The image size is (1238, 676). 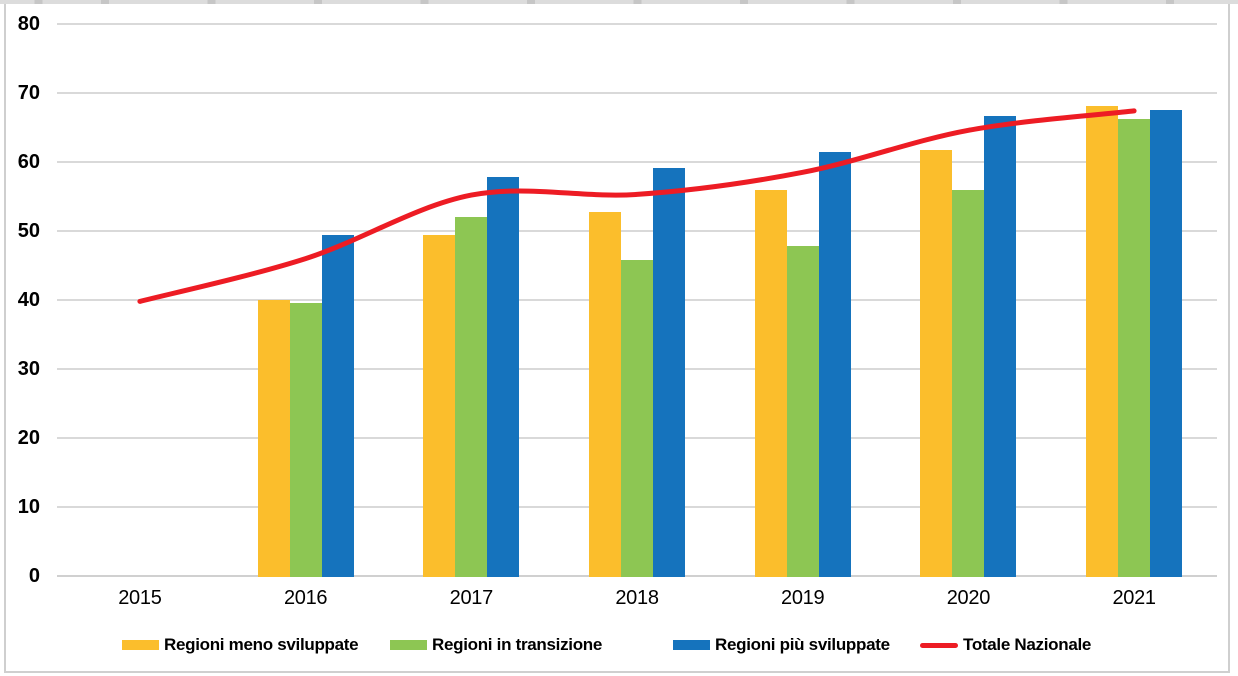 I want to click on legend-label-regioni-pi-sviluppate: Regioni più sviluppate, so click(x=802, y=644).